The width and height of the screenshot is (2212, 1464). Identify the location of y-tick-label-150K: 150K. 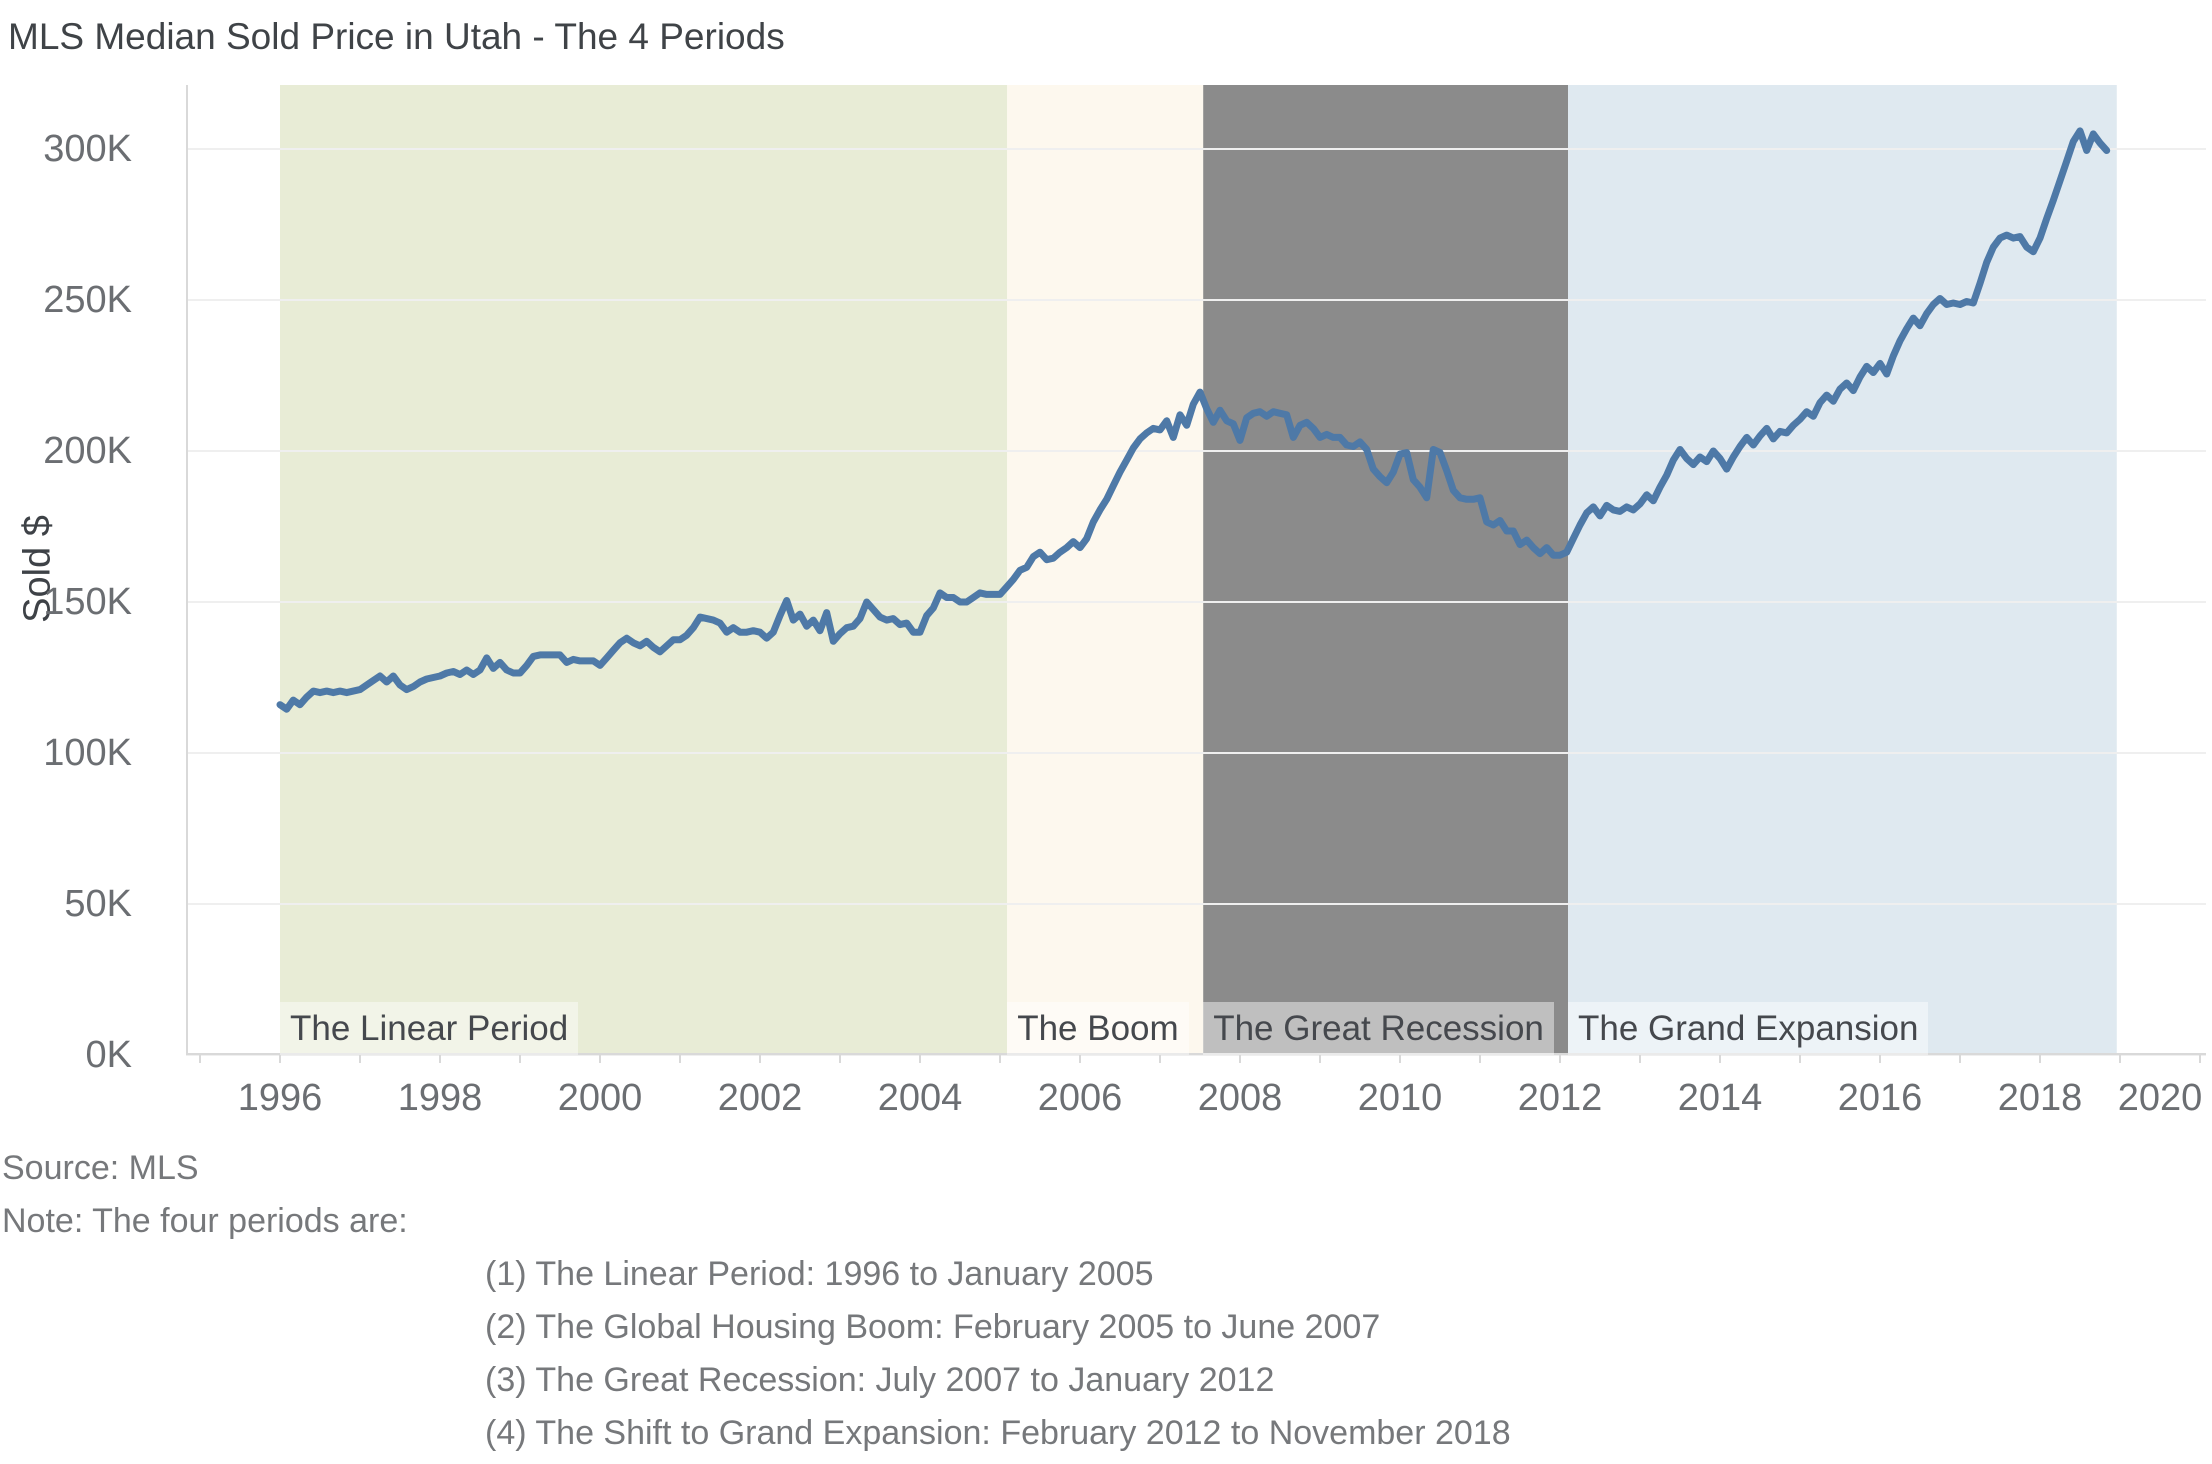
(87, 602).